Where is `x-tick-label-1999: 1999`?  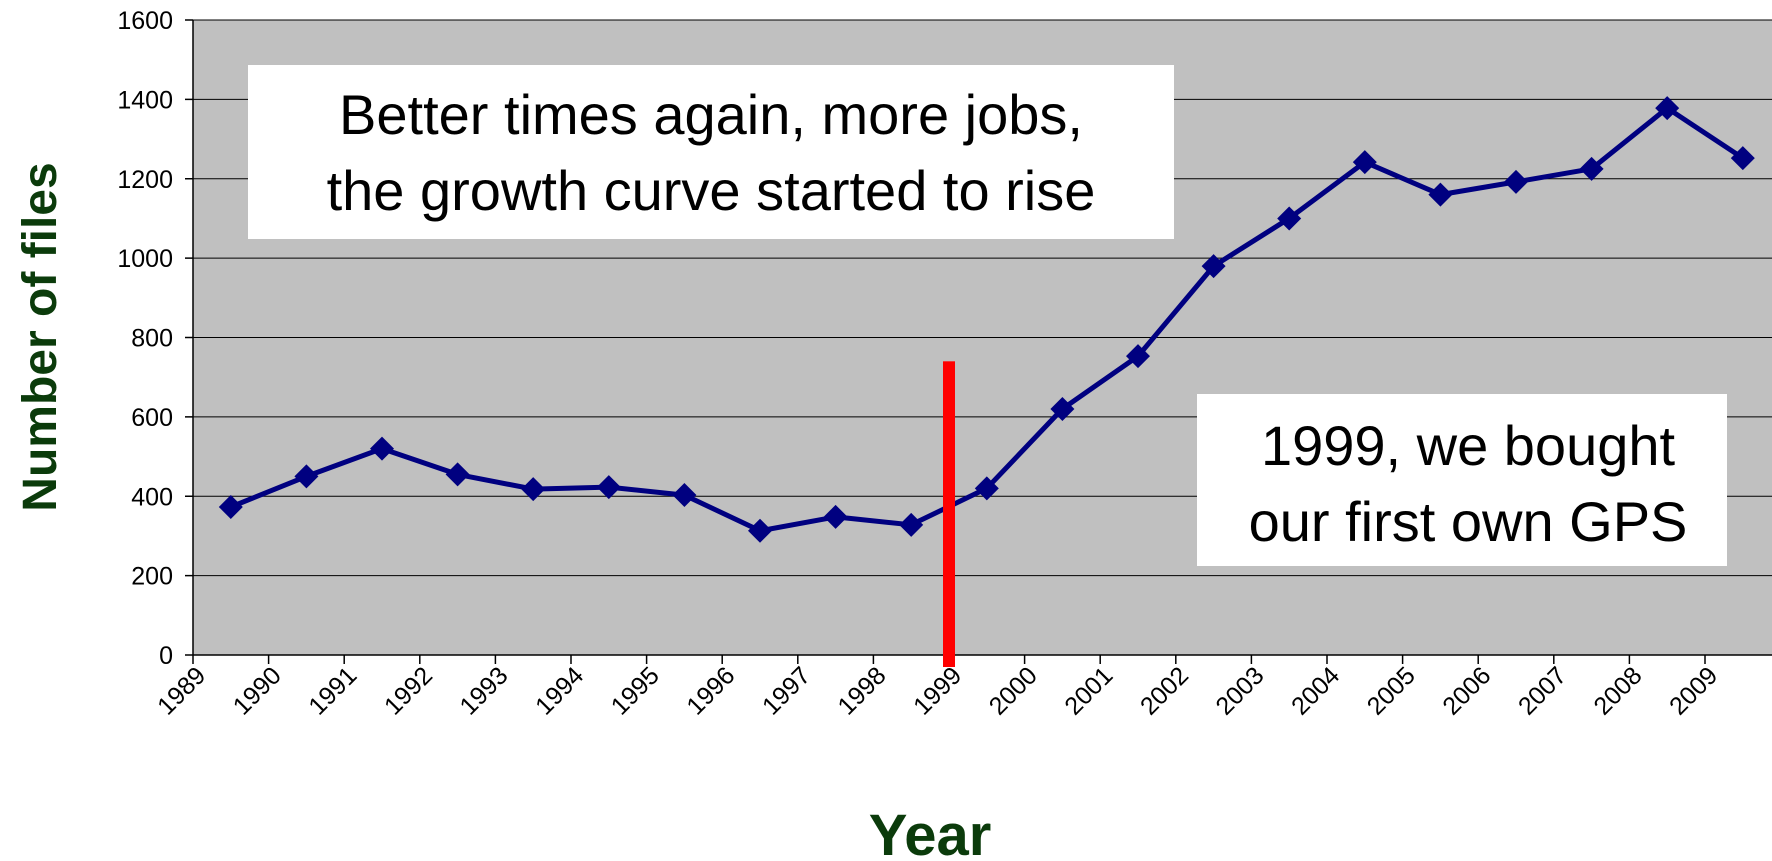
x-tick-label-1999: 1999 is located at coordinates (937, 690).